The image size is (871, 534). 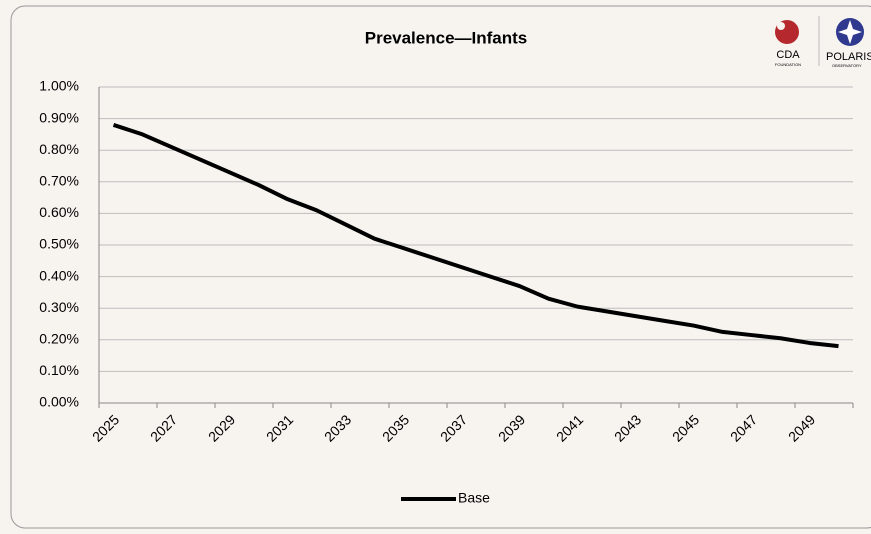 What do you see at coordinates (59, 402) in the screenshot?
I see `y-tick-label: 0.00%` at bounding box center [59, 402].